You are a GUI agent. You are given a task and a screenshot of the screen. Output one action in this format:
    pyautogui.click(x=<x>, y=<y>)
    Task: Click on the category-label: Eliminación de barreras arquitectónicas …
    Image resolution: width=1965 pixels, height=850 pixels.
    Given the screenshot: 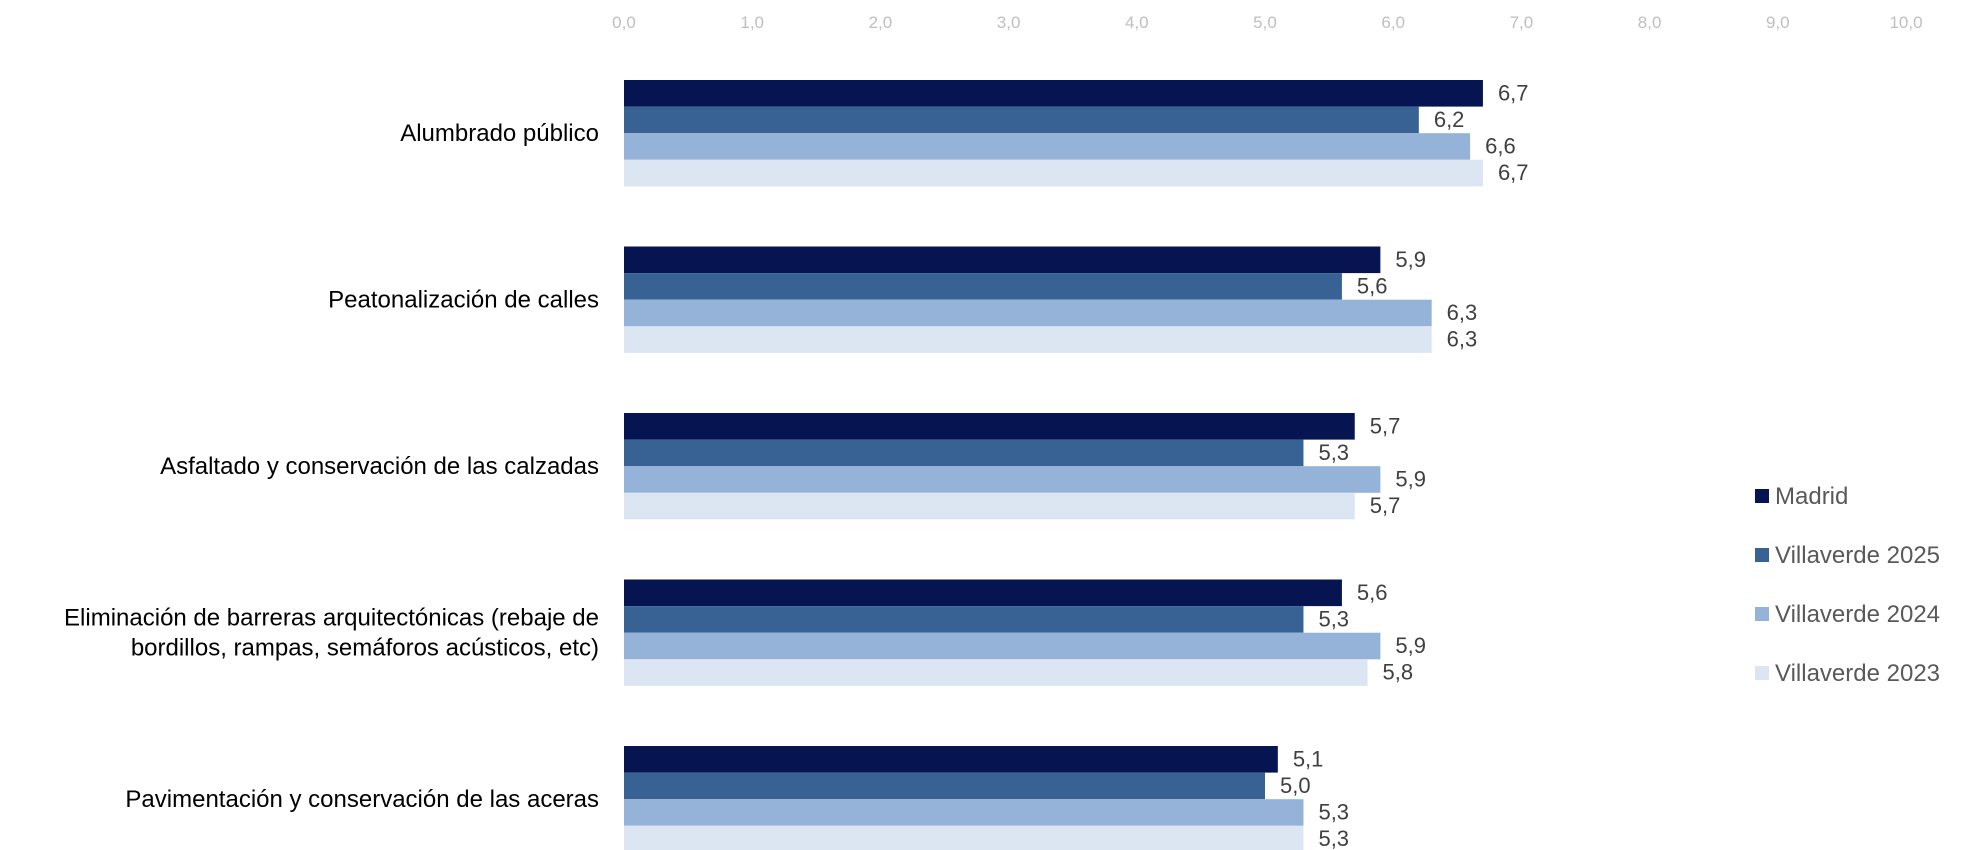 What is the action you would take?
    pyautogui.click(x=331, y=618)
    